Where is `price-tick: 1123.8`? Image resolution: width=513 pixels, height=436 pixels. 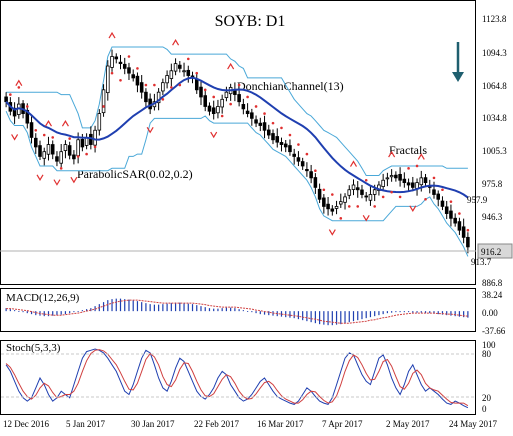
price-tick: 1123.8 is located at coordinates (494, 19).